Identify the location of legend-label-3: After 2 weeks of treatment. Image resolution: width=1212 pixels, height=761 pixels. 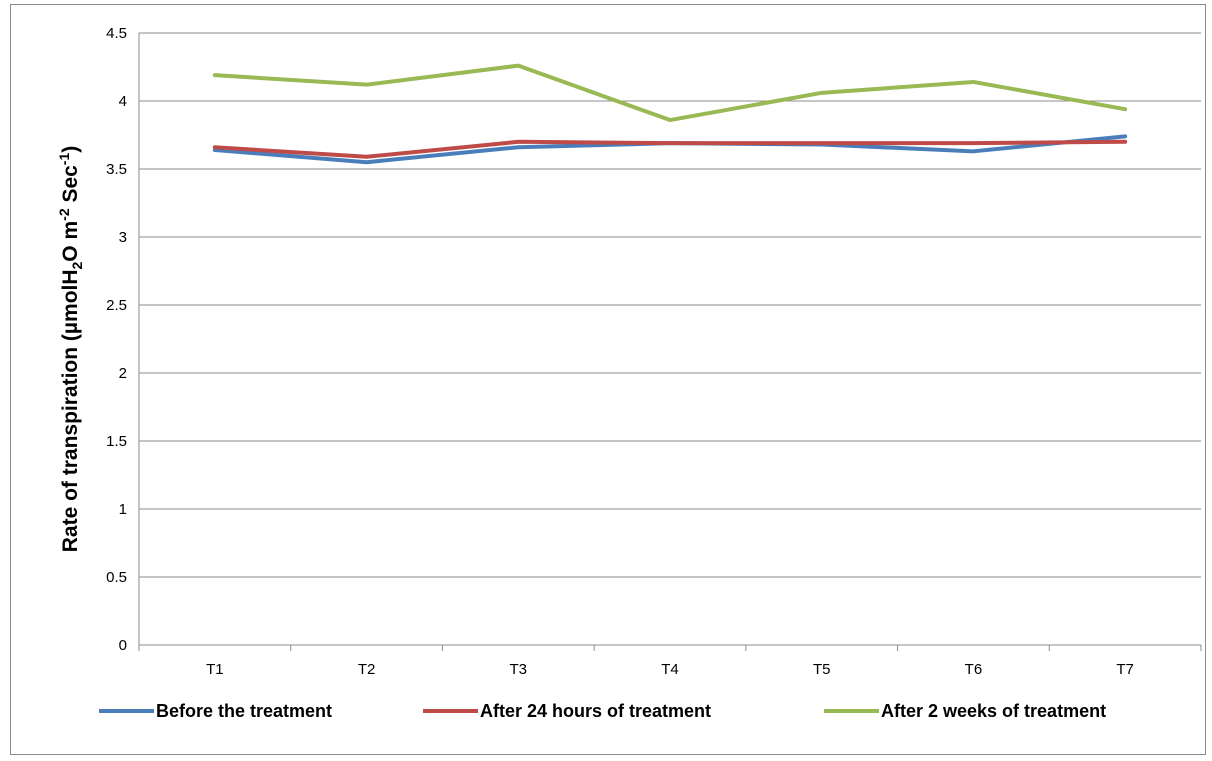
(993, 711).